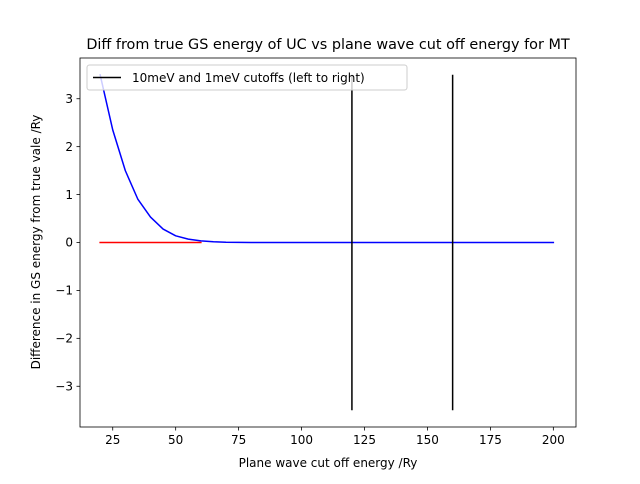 Image resolution: width=640 pixels, height=484 pixels. Describe the element at coordinates (427, 440) in the screenshot. I see `x-tick-label: 150` at that location.